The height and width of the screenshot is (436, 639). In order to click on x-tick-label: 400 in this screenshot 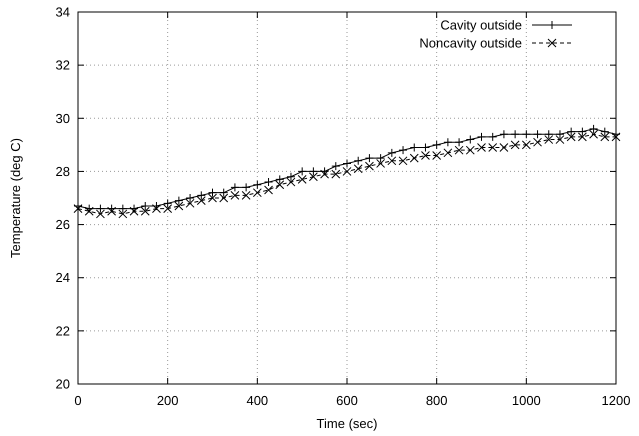, I will do `click(257, 400)`.